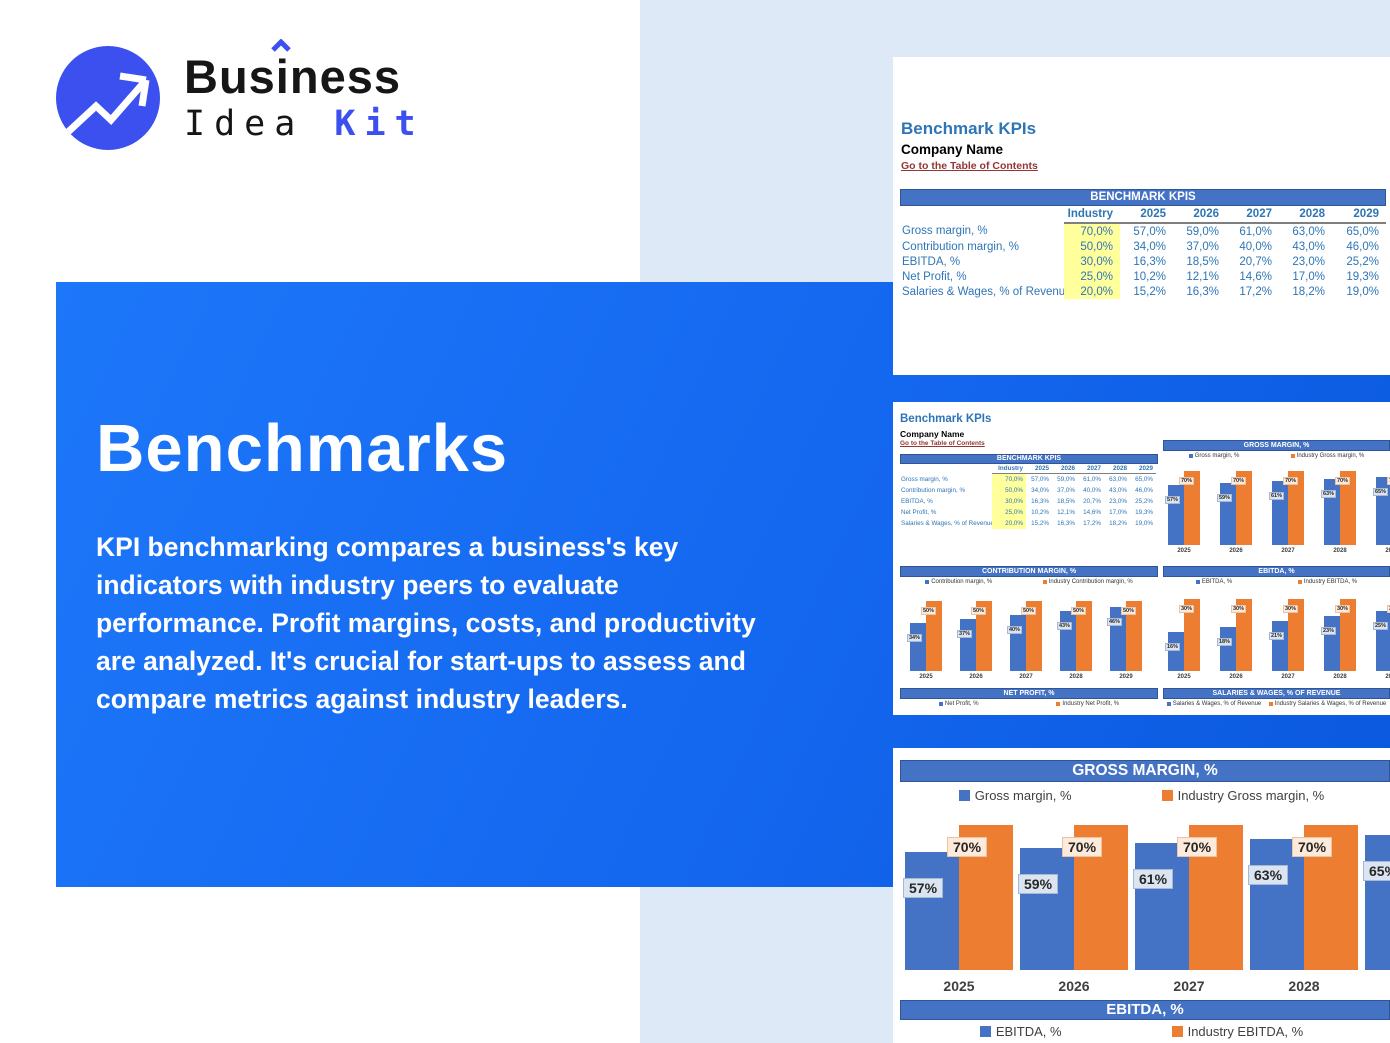 This screenshot has height=1043, width=1390. I want to click on bar-value-label: 43%, so click(1065, 626).